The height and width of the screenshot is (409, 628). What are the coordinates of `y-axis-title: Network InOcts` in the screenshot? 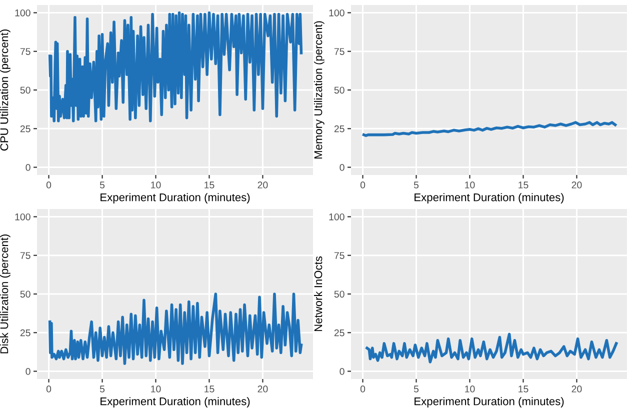 It's located at (318, 294).